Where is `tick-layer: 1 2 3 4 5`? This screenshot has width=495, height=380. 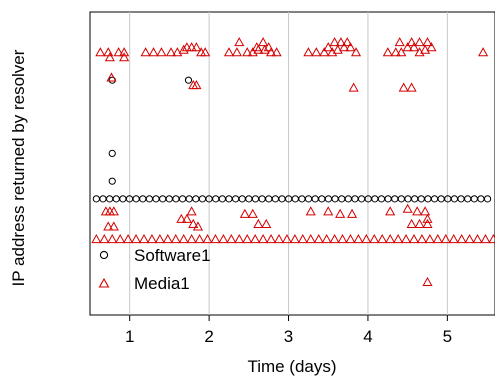 tick-layer: 1 2 3 4 5 is located at coordinates (288, 330).